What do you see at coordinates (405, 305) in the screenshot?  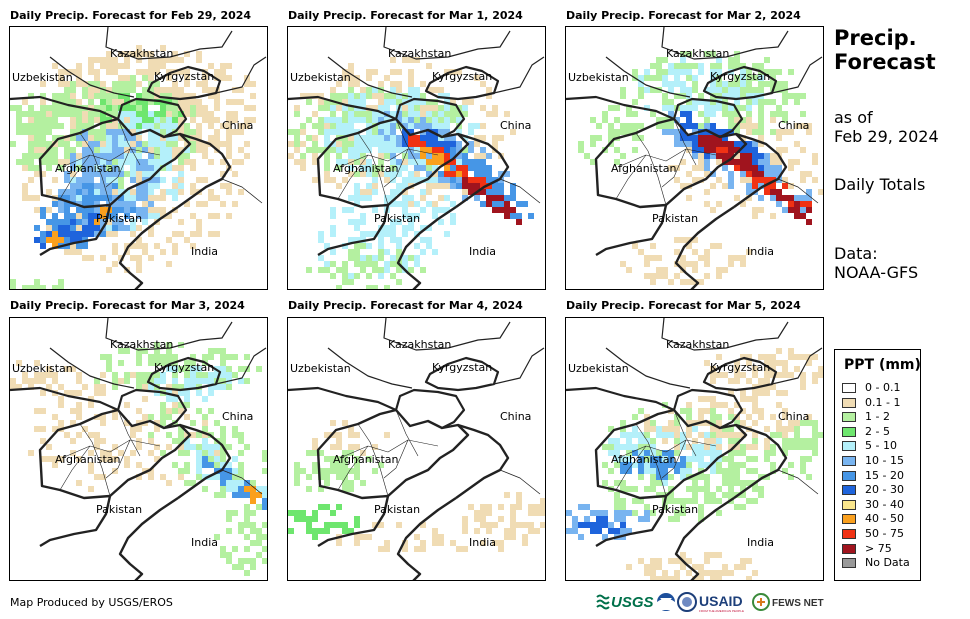 I see `panel-title-5: Daily Precip. Forecast for Mar 4, 2024` at bounding box center [405, 305].